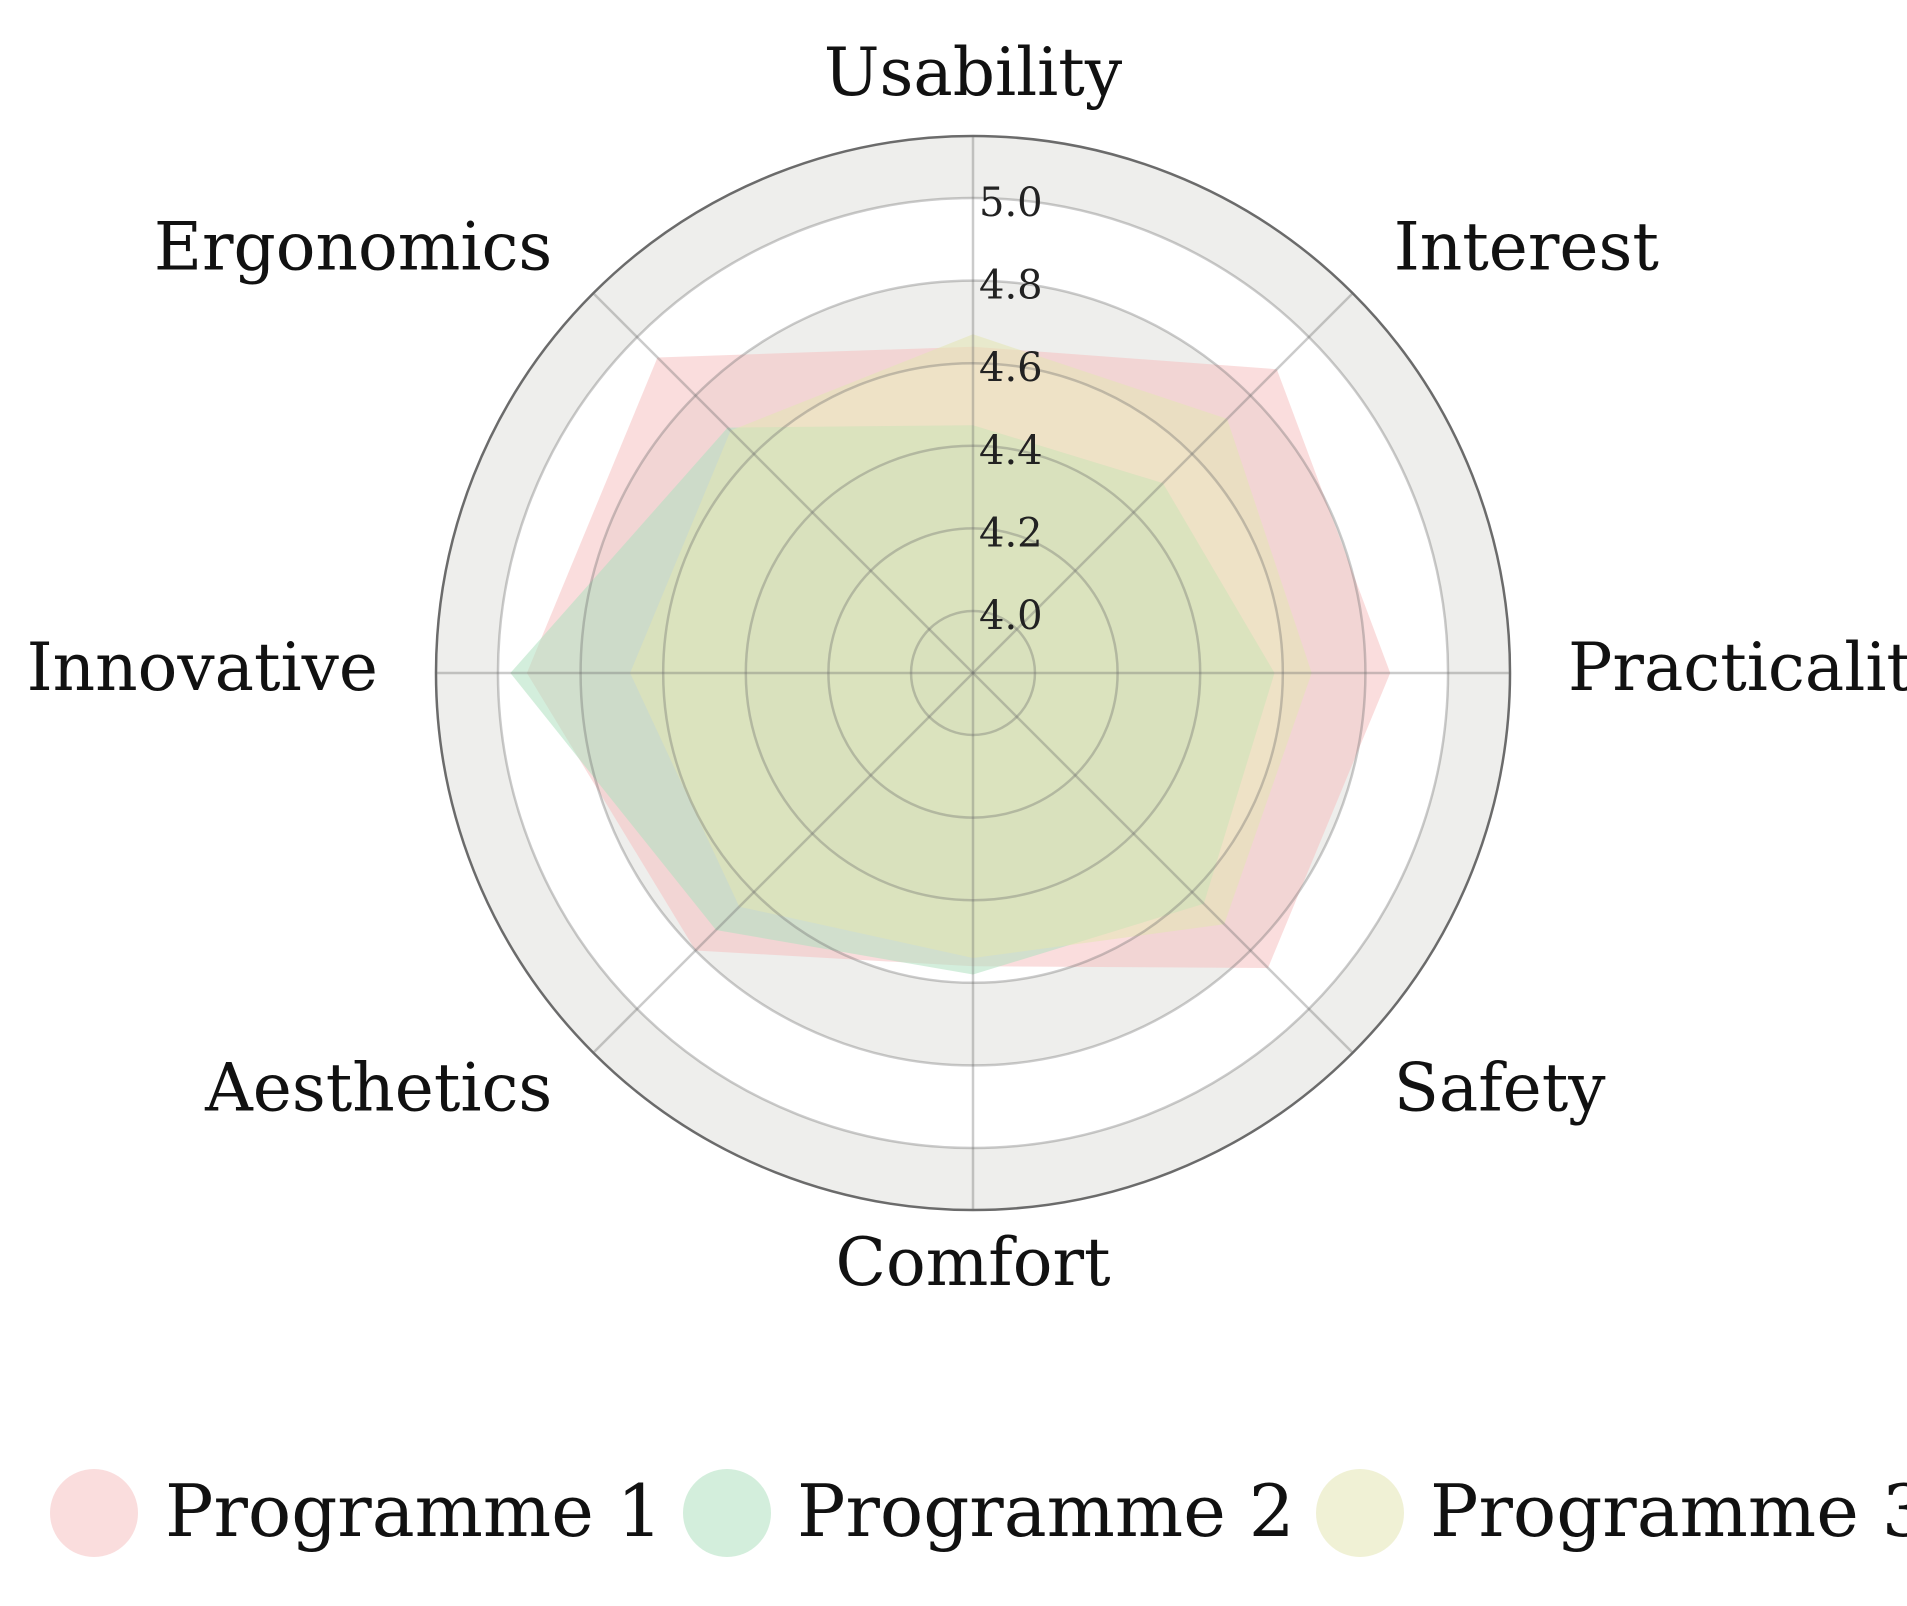 The image size is (1907, 1606). Describe the element at coordinates (1046, 1511) in the screenshot. I see `legend-label-programme-2: Programme 2` at that location.